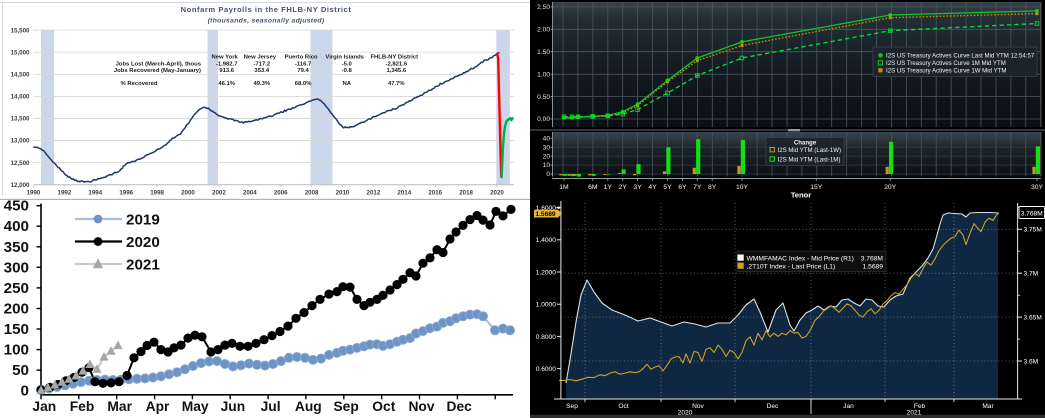 This screenshot has width=1045, height=418. Describe the element at coordinates (593, 187) in the screenshot. I see `svg-text: 6M` at that location.